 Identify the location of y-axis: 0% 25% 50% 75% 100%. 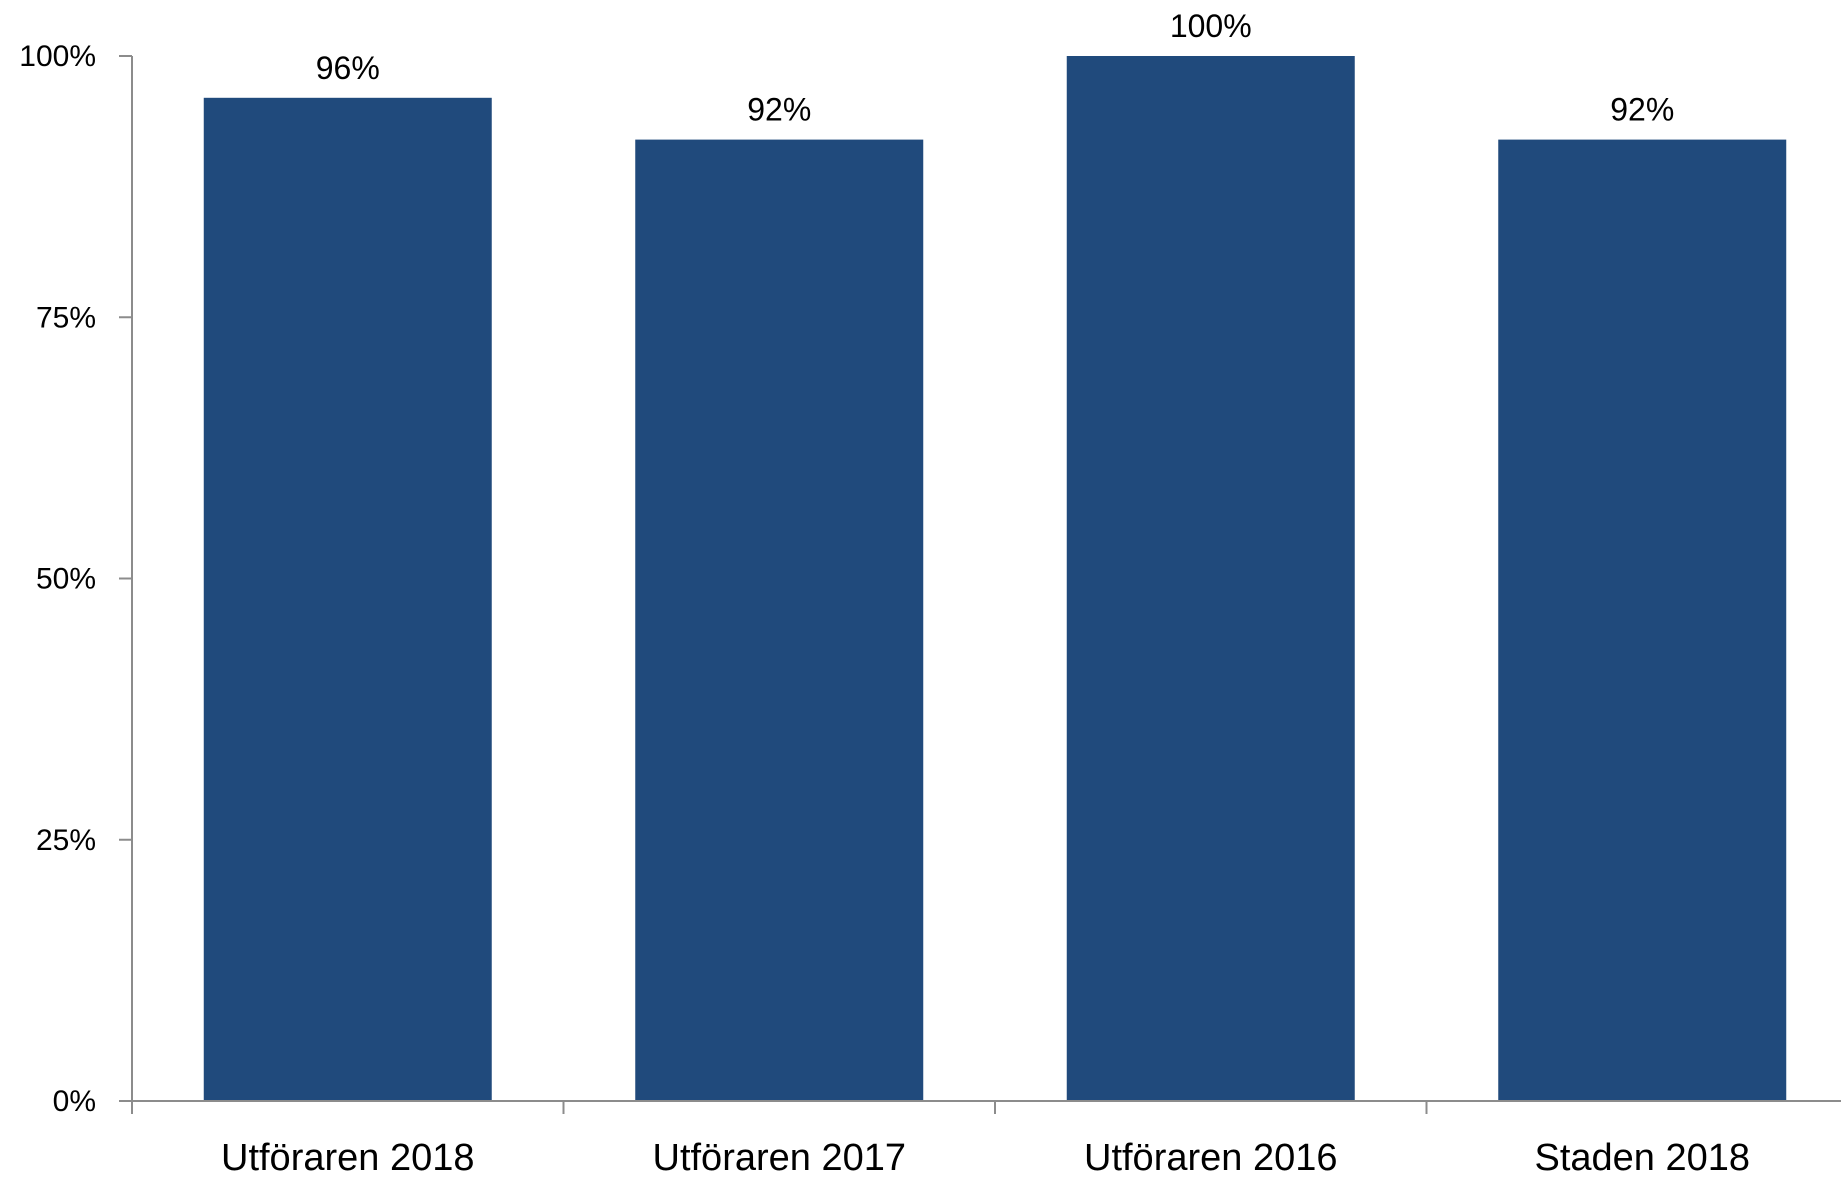
(76, 579).